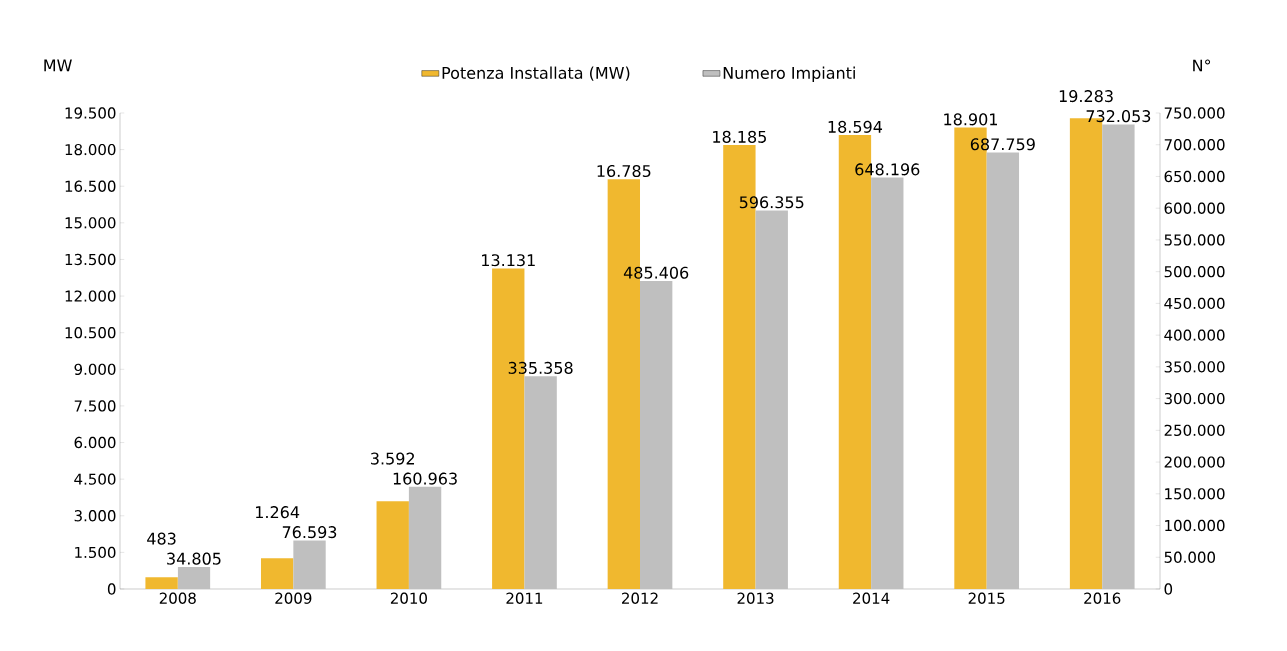 Image resolution: width=1287 pixels, height=651 pixels. Describe the element at coordinates (111, 589) in the screenshot. I see `y-tick-label: 0` at that location.